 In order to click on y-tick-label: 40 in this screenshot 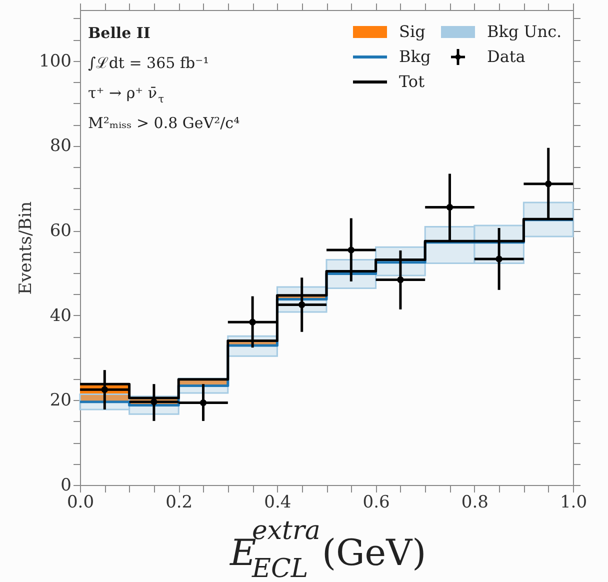, I will do `click(61, 316)`.